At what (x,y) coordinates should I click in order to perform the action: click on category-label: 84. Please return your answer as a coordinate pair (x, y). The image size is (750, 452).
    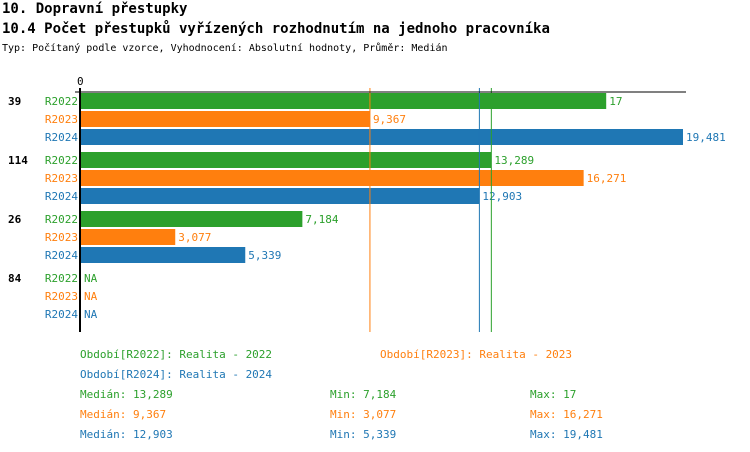
    Looking at the image, I should click on (15, 278).